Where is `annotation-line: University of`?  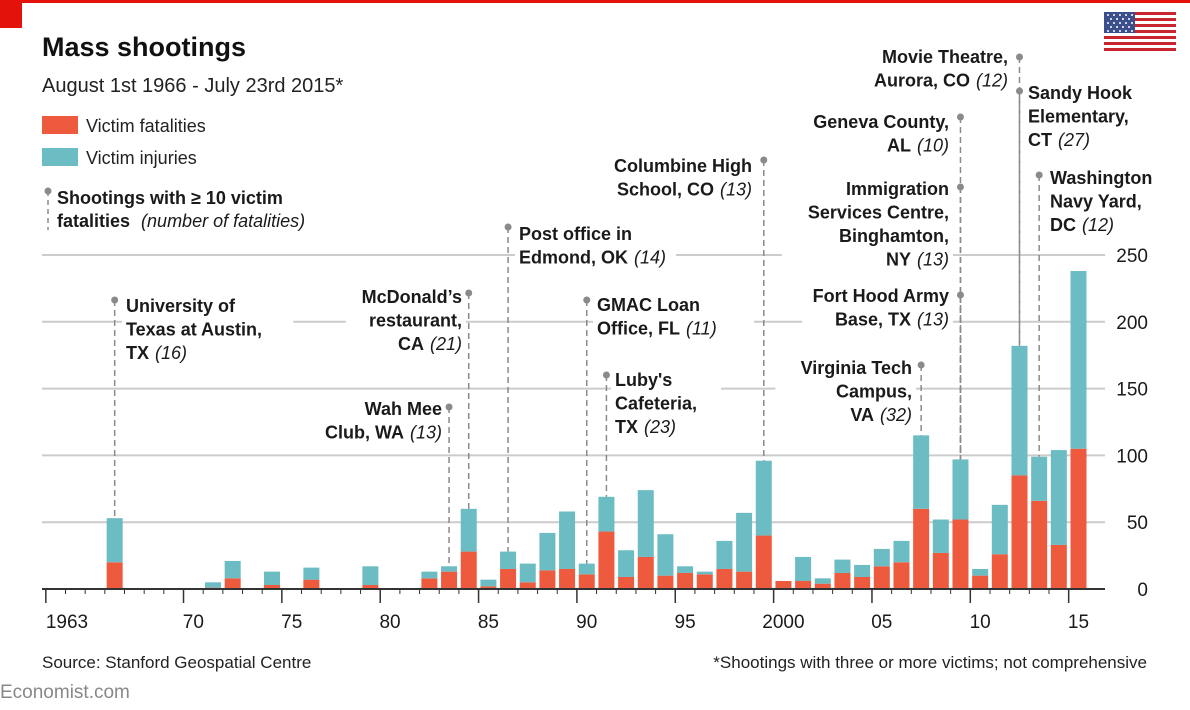
annotation-line: University of is located at coordinates (181, 306).